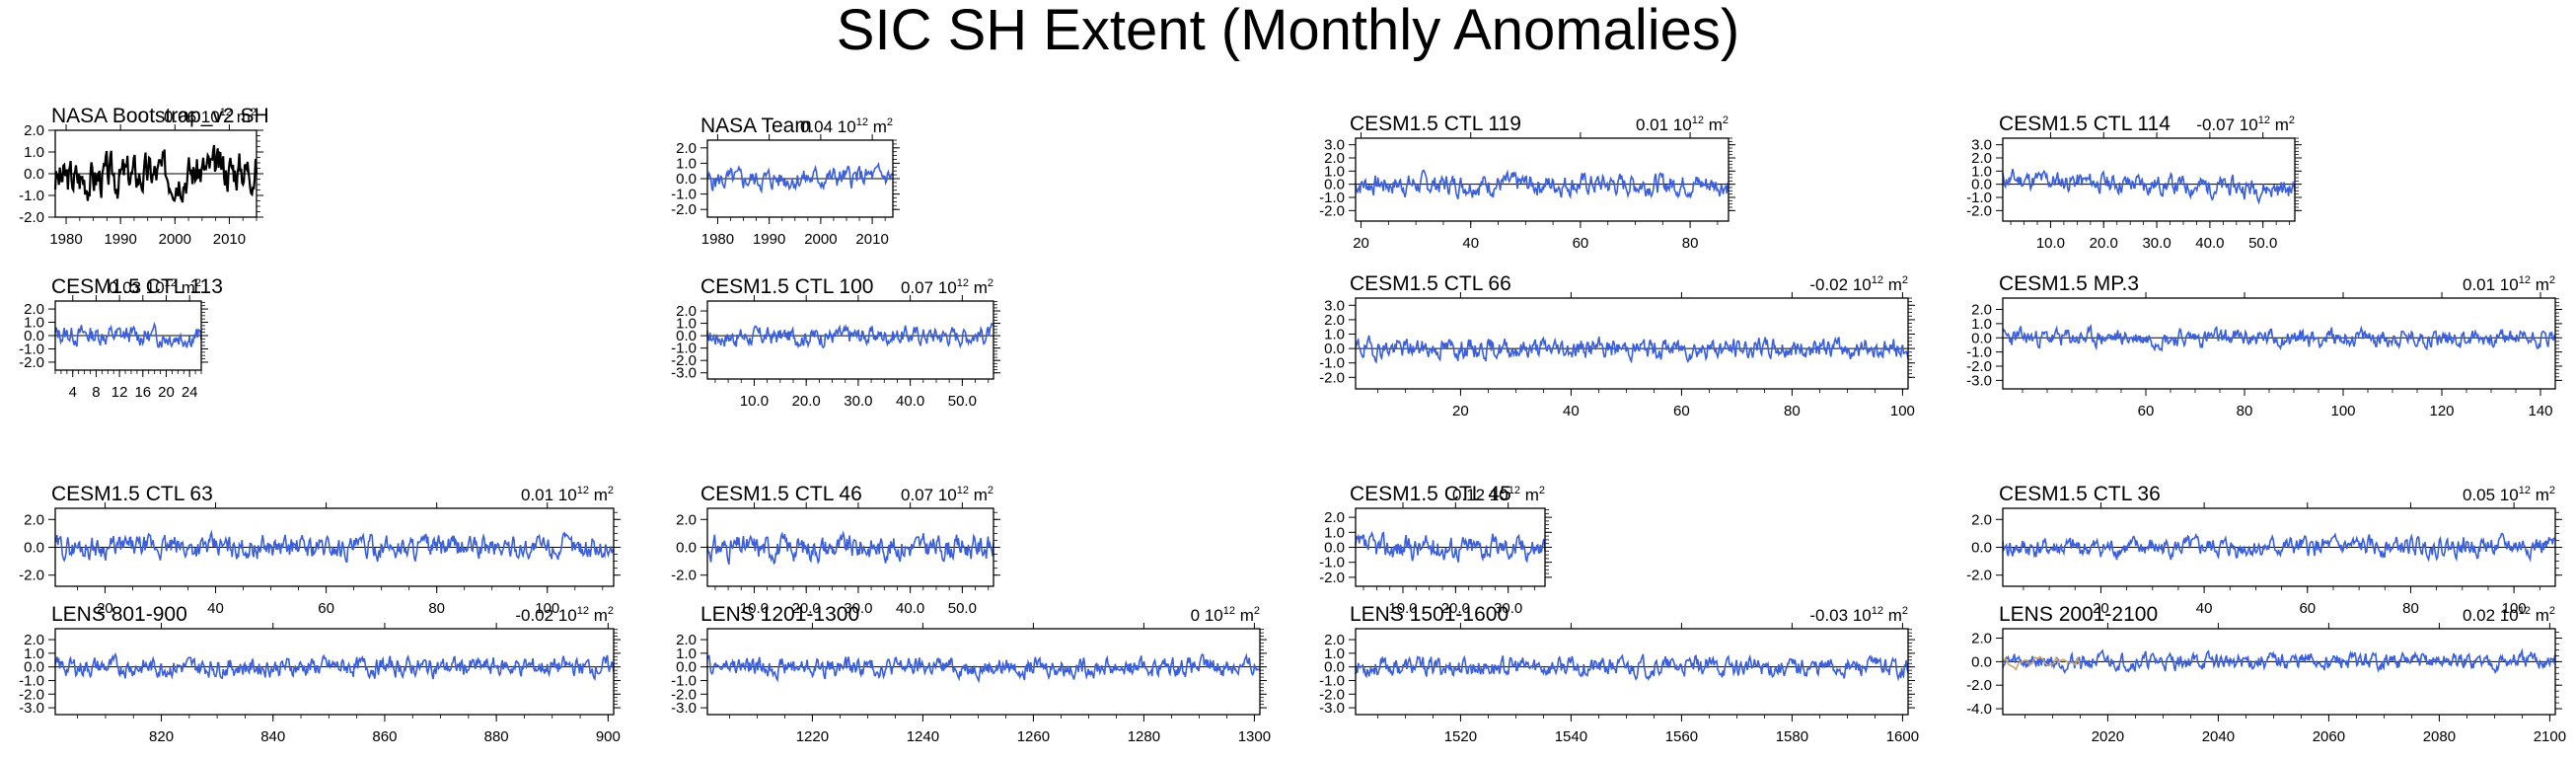 The image size is (2576, 760). I want to click on x-tick-label: 20, so click(1361, 243).